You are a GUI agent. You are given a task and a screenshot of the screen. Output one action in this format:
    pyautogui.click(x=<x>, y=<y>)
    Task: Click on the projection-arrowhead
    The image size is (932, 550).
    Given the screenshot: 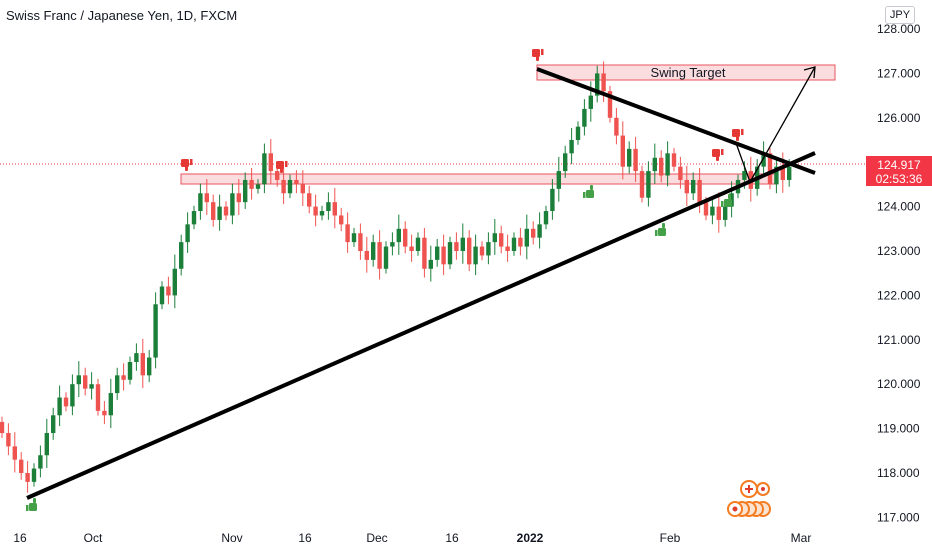 What is the action you would take?
    pyautogui.click(x=809, y=72)
    